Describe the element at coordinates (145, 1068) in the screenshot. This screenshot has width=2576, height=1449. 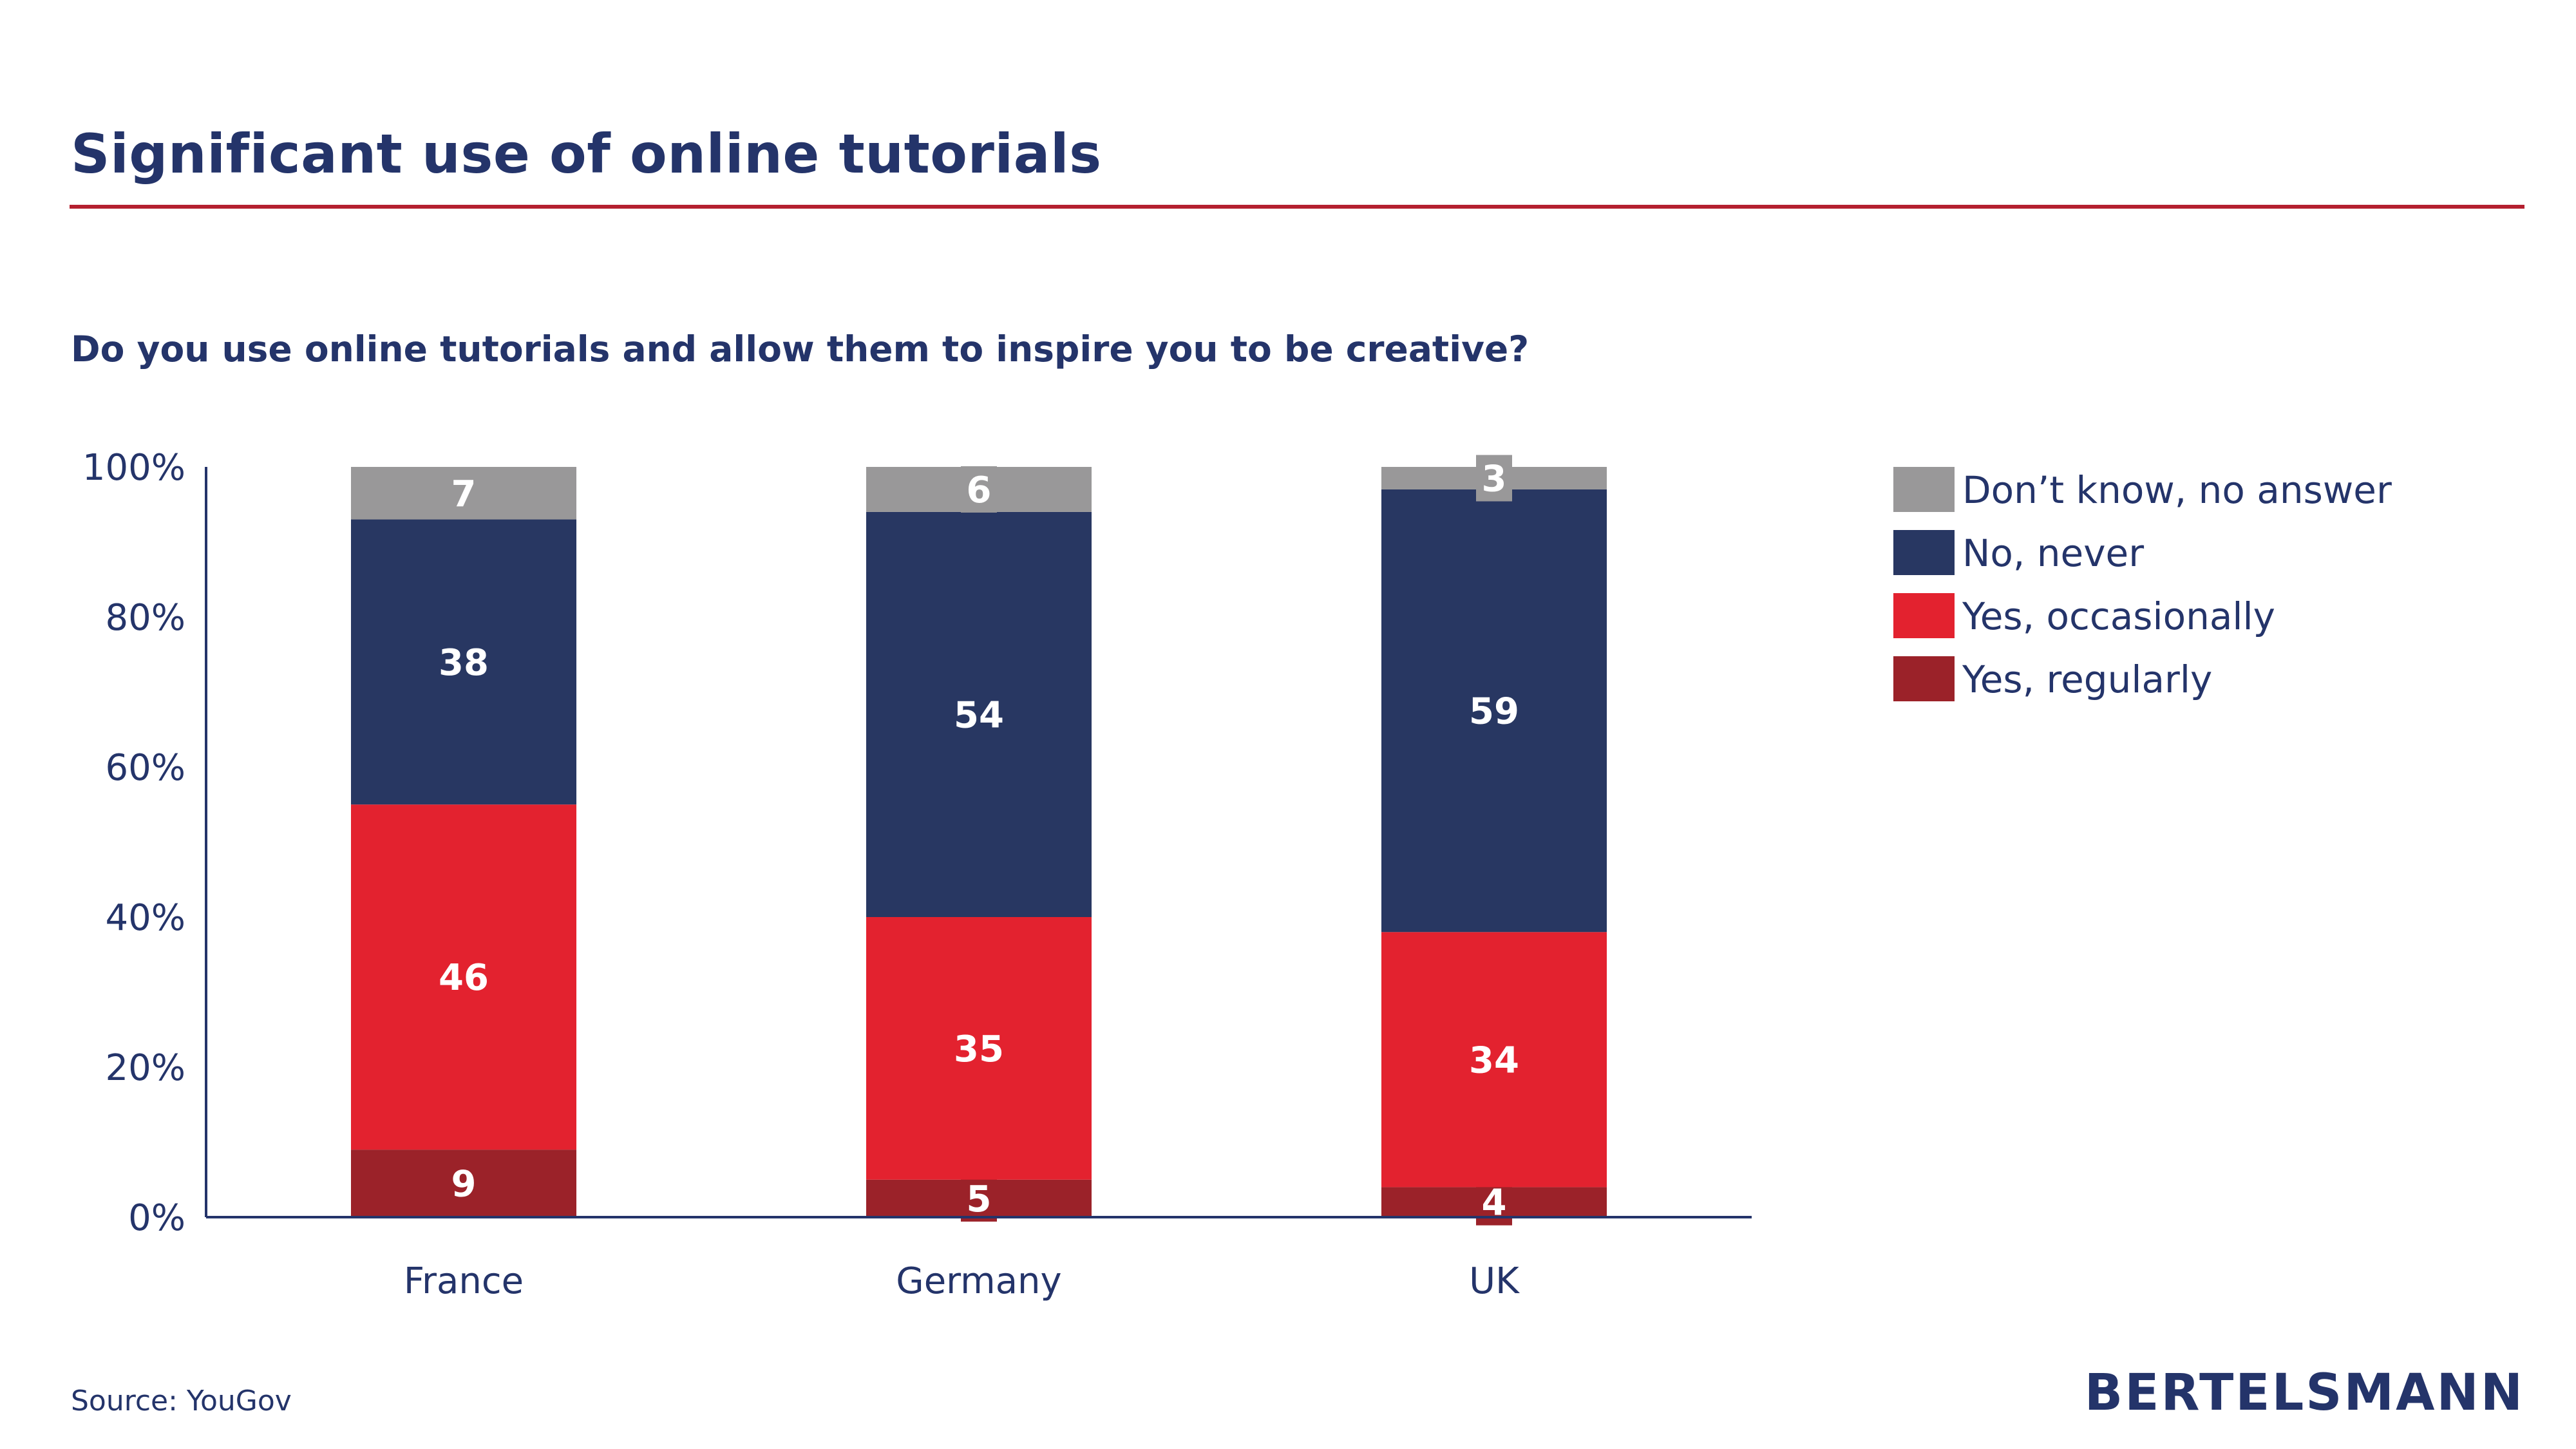
I see `y-tick-label: 20%` at that location.